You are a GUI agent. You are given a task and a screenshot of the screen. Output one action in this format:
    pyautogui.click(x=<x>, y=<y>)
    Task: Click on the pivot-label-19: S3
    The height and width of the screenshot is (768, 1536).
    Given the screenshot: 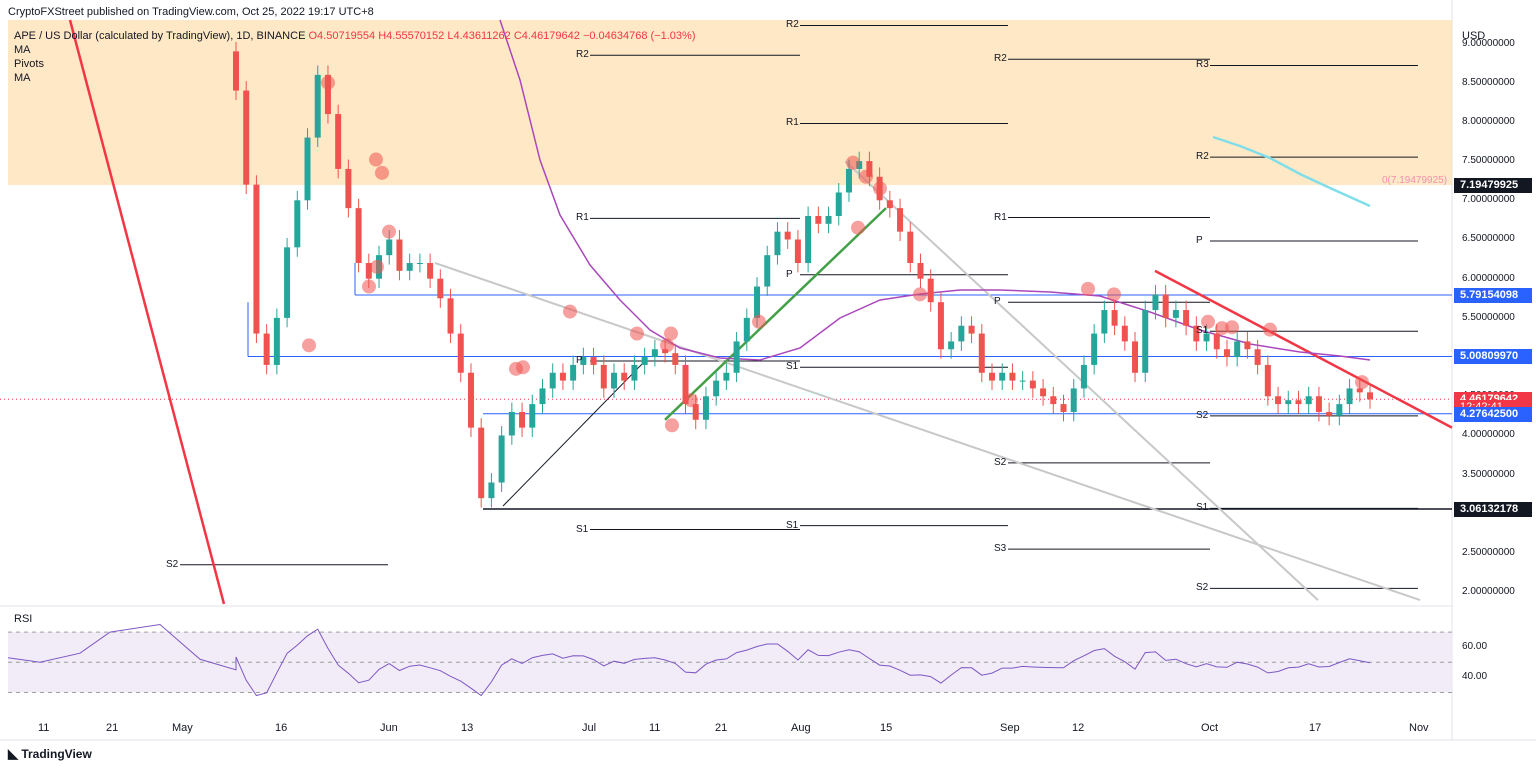 What is the action you would take?
    pyautogui.click(x=1000, y=549)
    